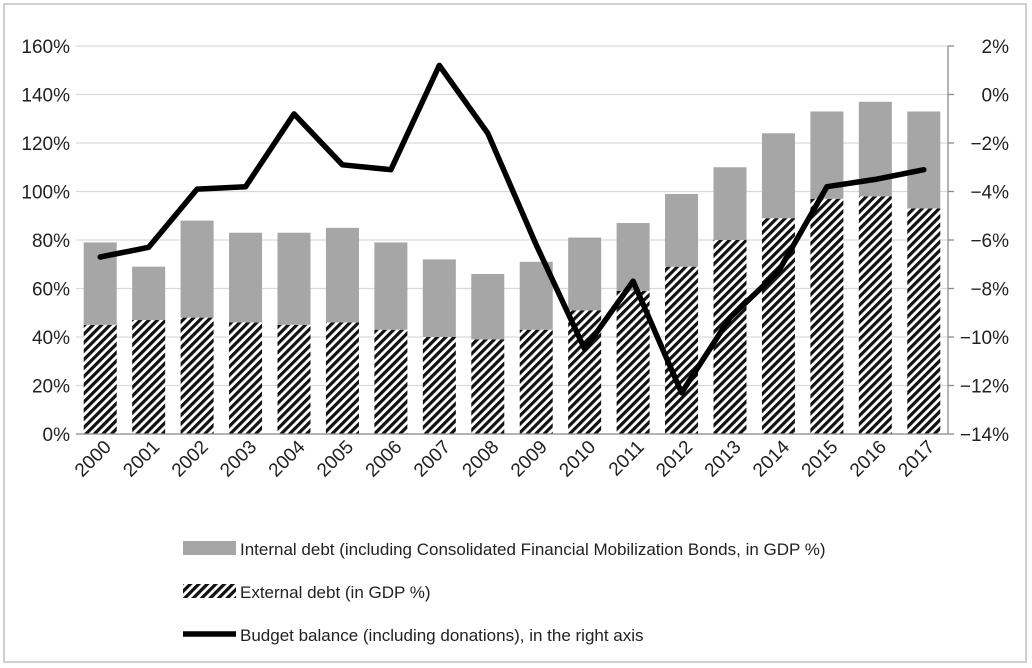  Describe the element at coordinates (51, 290) in the screenshot. I see `left-axis-tick-label: 60%` at that location.